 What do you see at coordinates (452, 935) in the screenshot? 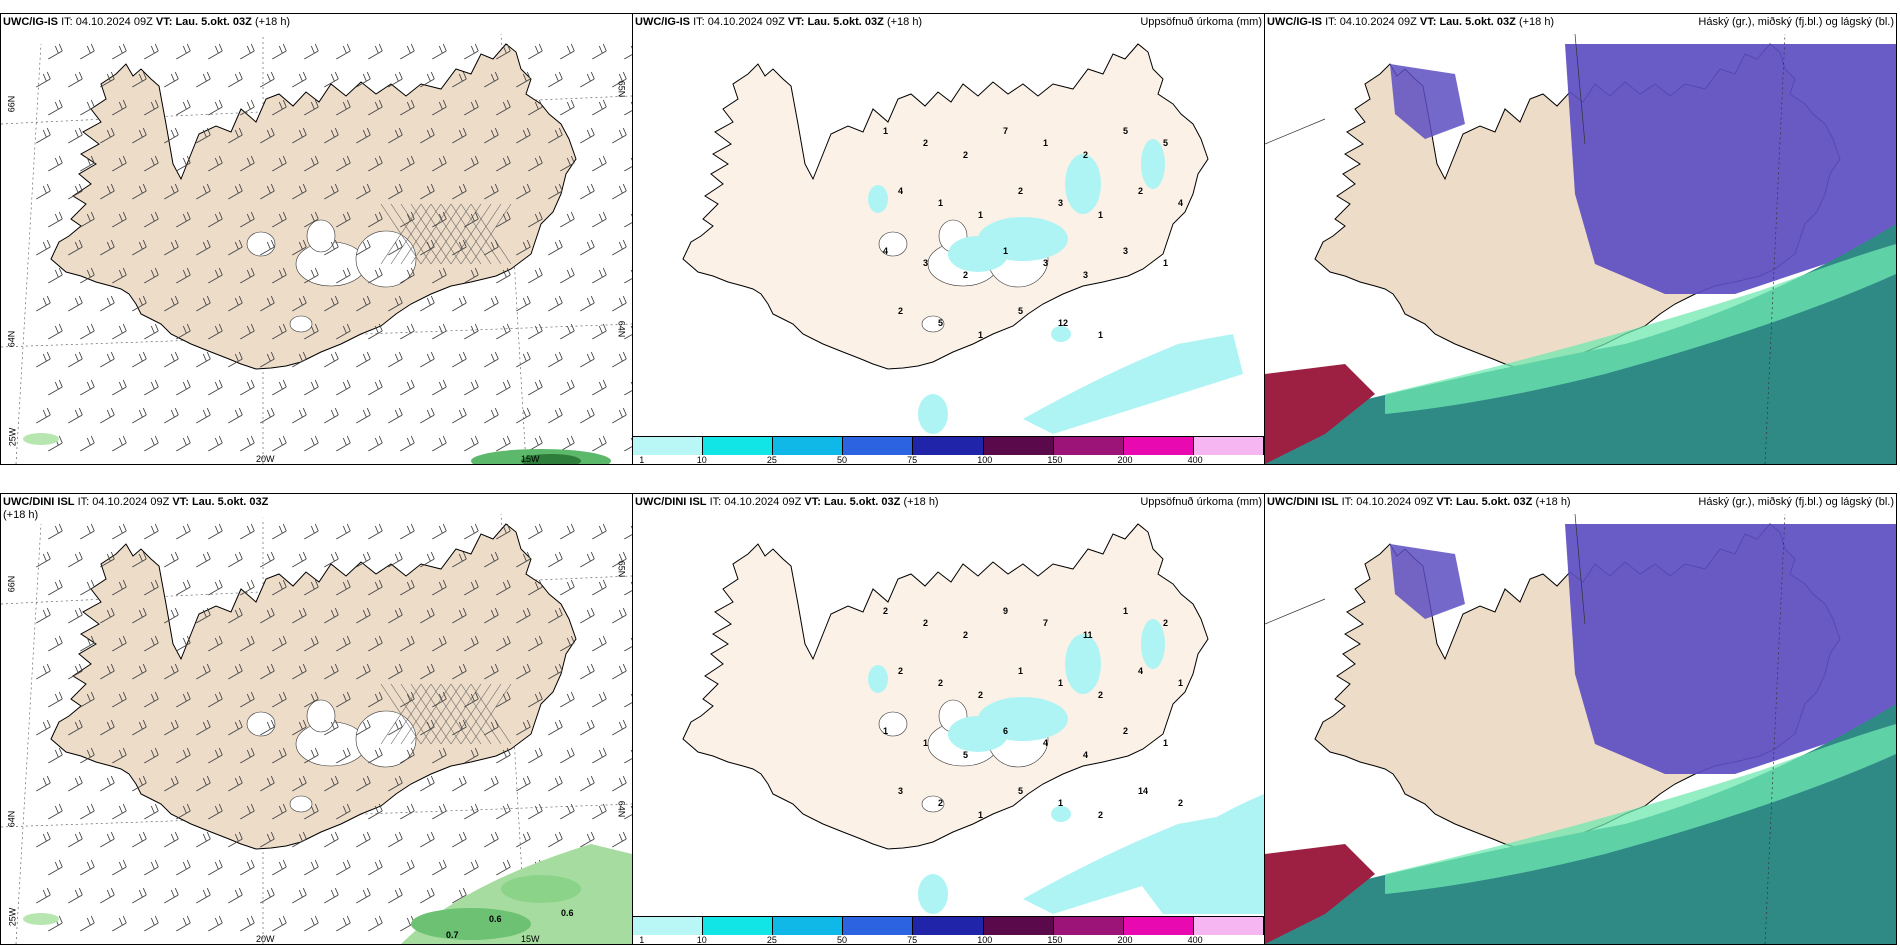
I see `field-value-label: 0.7` at bounding box center [452, 935].